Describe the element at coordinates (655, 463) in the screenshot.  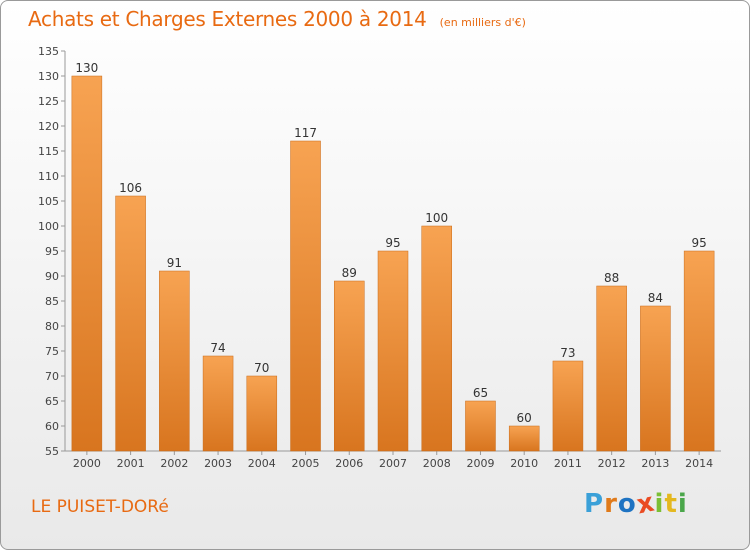
I see `x-tick-label-2013: 2013` at that location.